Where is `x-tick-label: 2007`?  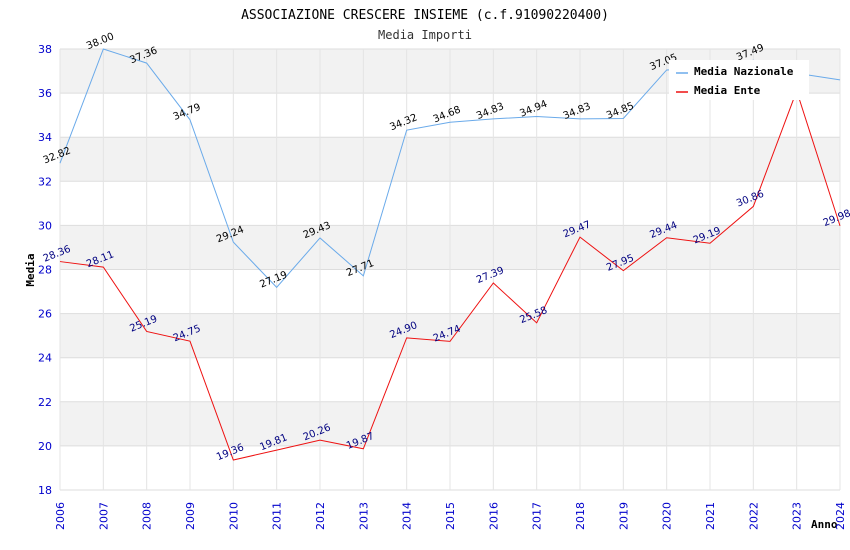
x-tick-label: 2007 is located at coordinates (103, 516).